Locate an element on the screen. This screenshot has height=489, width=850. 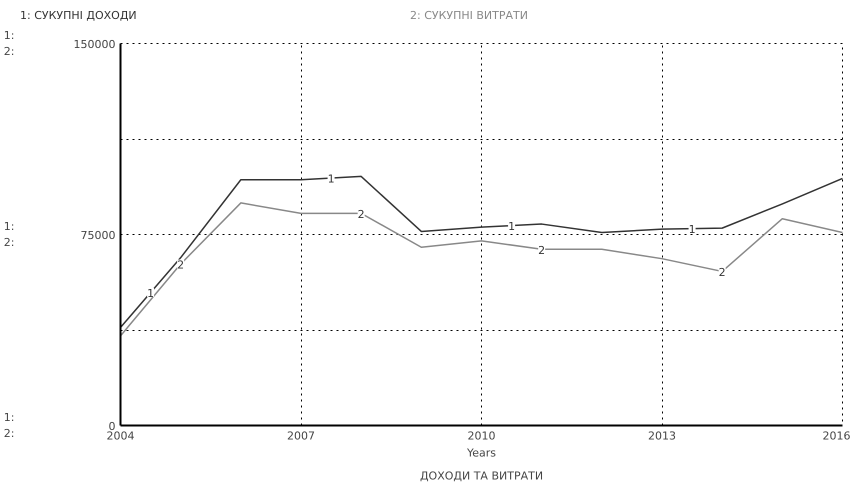
x-axis-title: Years is located at coordinates (481, 453).